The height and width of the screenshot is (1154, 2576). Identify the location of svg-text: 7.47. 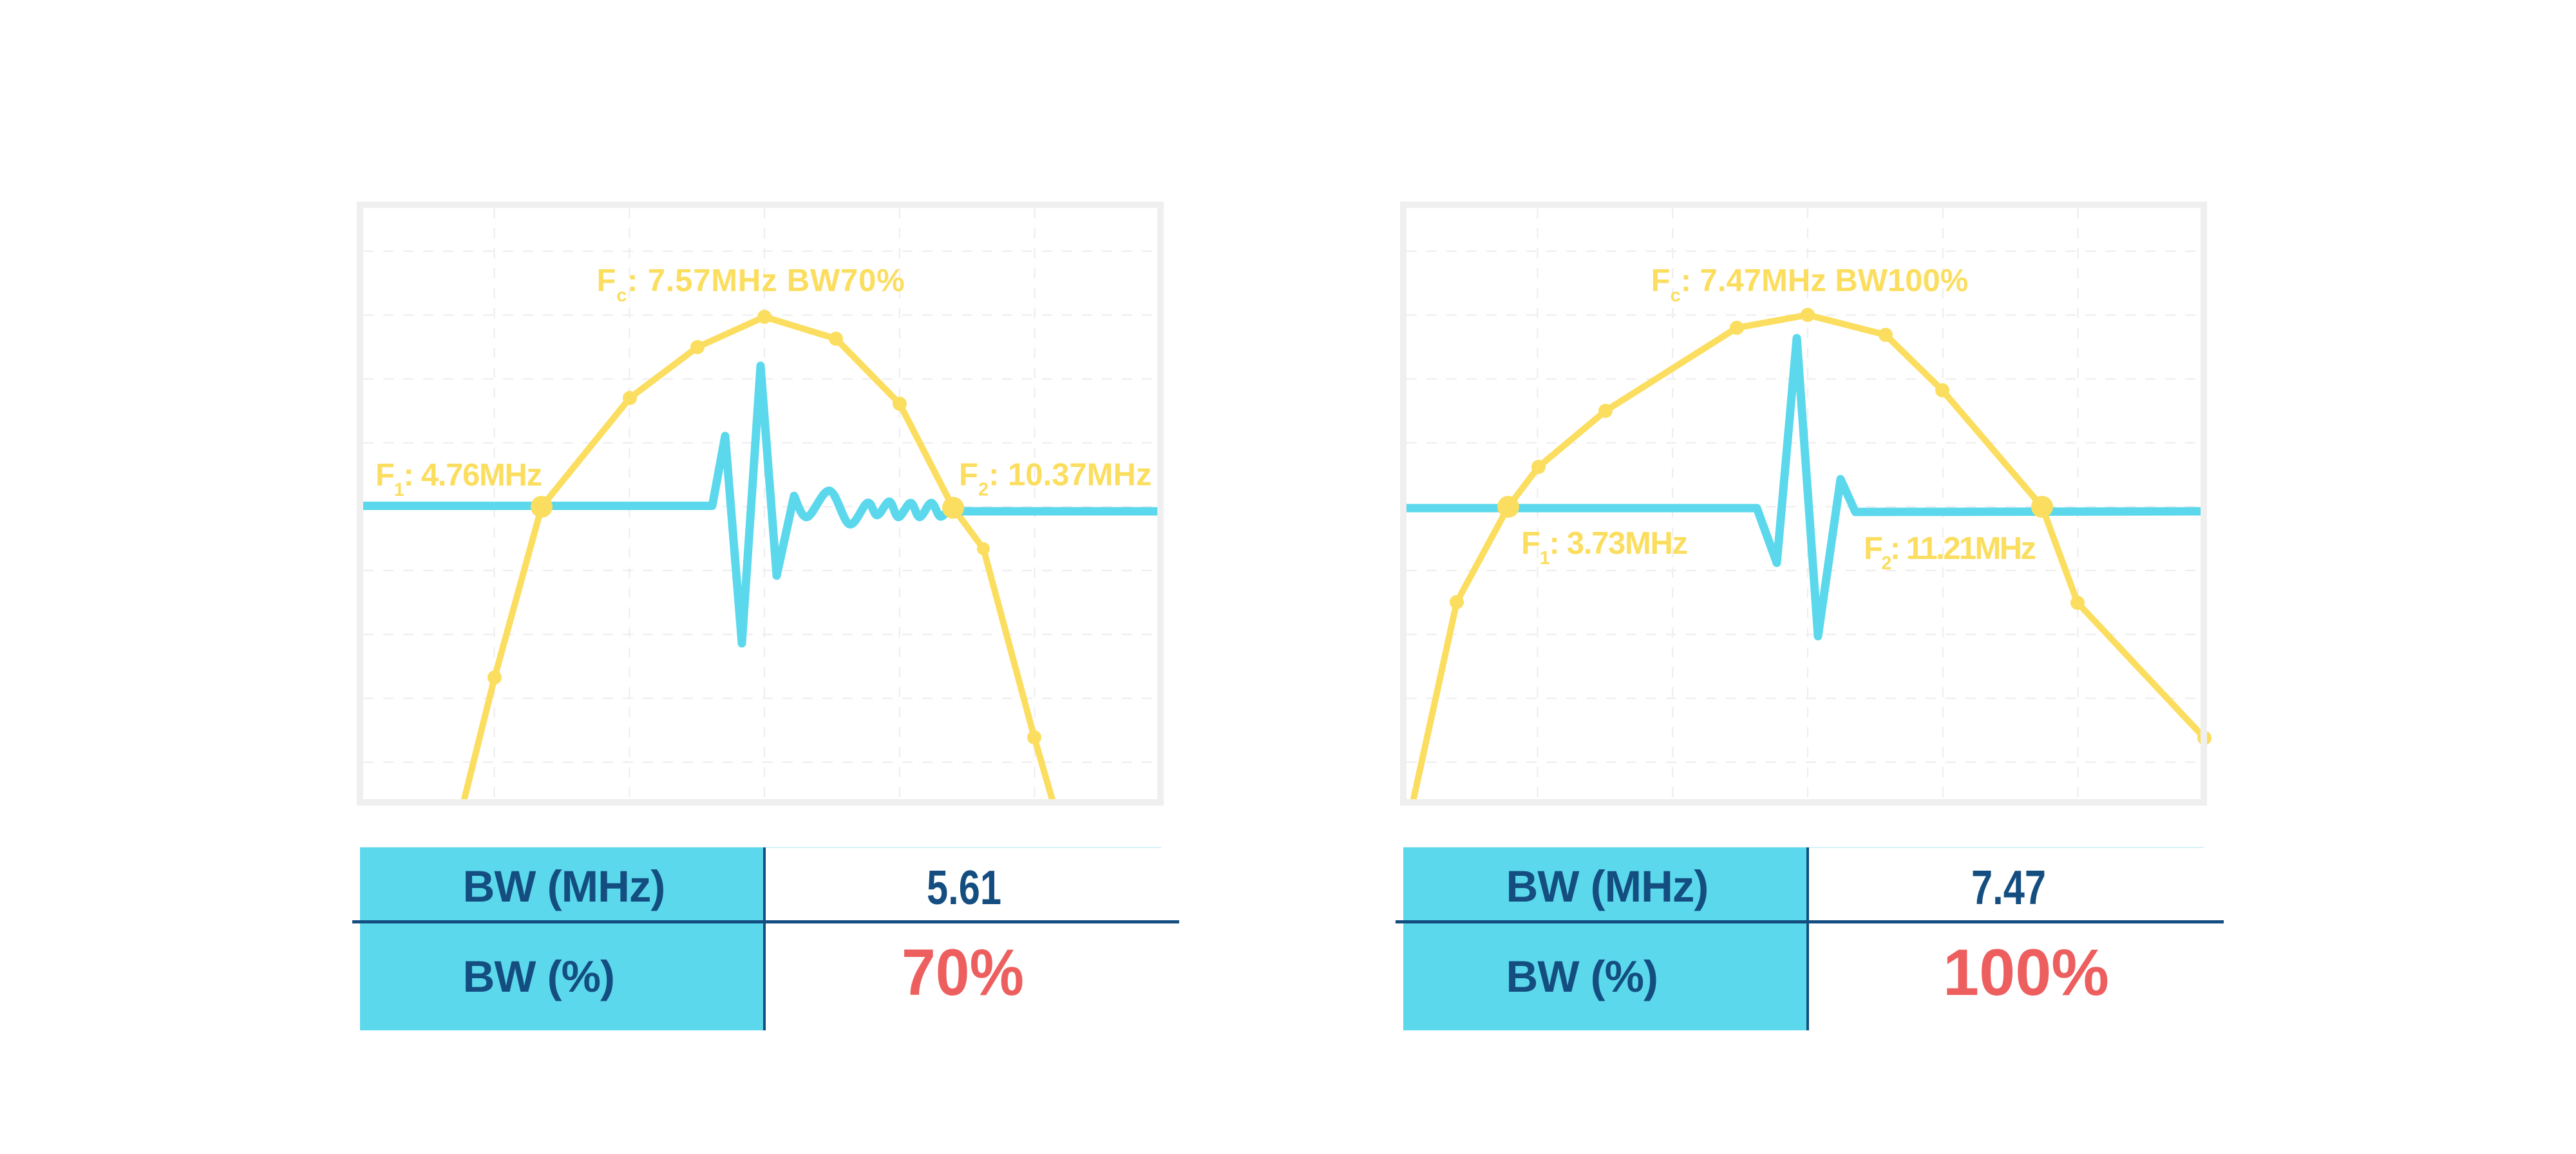
(2008, 887).